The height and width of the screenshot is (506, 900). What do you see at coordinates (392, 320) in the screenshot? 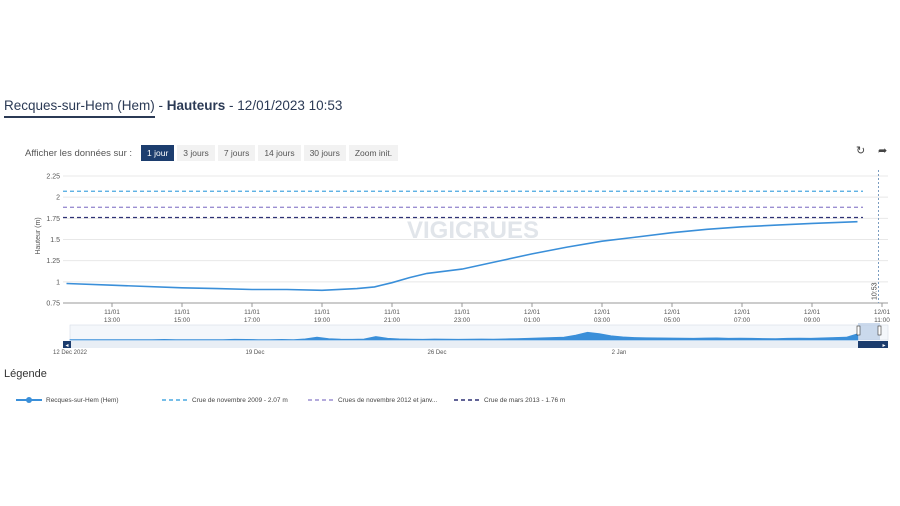
I see `x-tick-time-label: 21:00` at bounding box center [392, 320].